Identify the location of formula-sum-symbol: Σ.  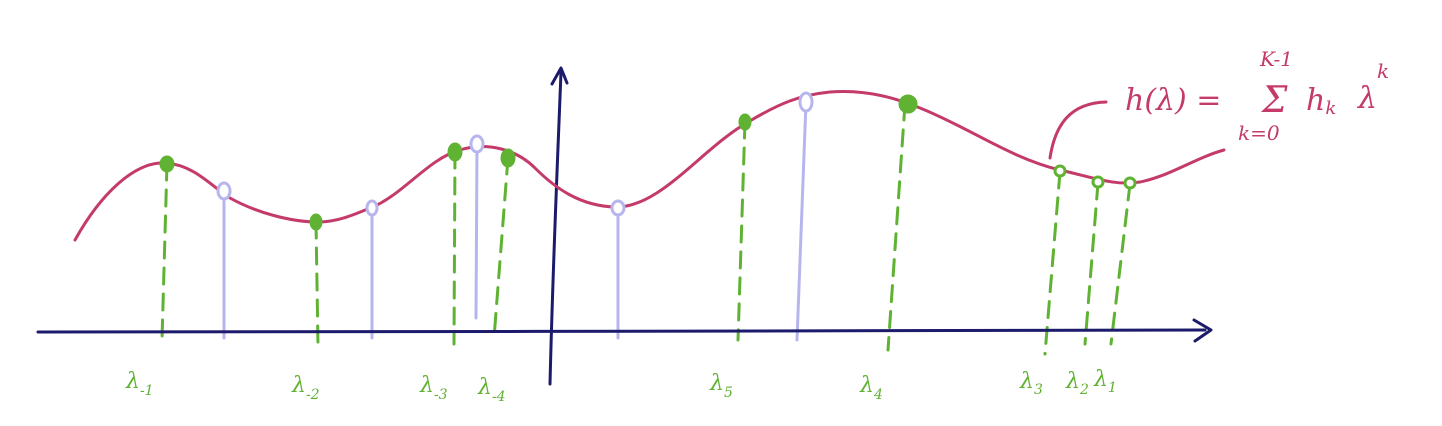
(1274, 100).